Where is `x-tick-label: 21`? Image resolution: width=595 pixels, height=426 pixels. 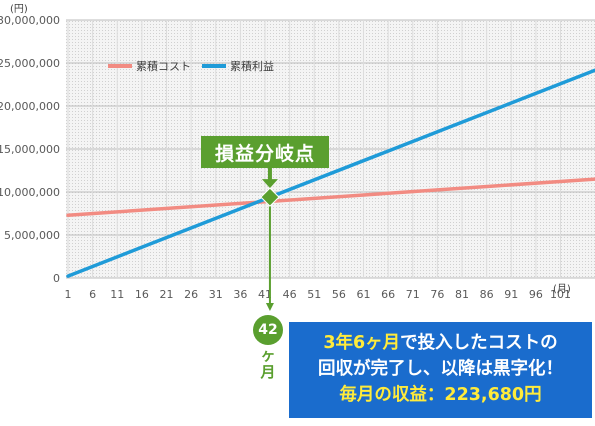
x-tick-label: 21 is located at coordinates (167, 294).